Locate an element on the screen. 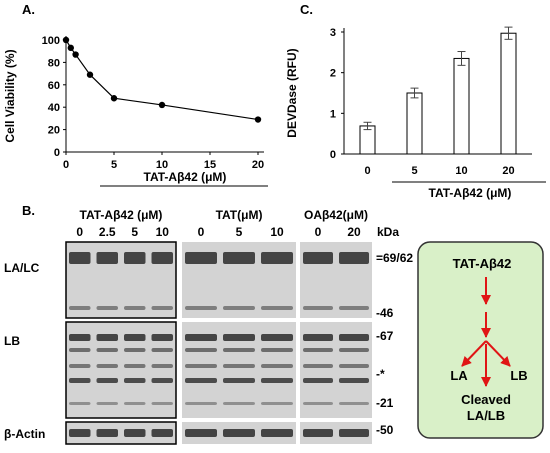 The image size is (550, 453). x-tick-label: 10 is located at coordinates (162, 165).